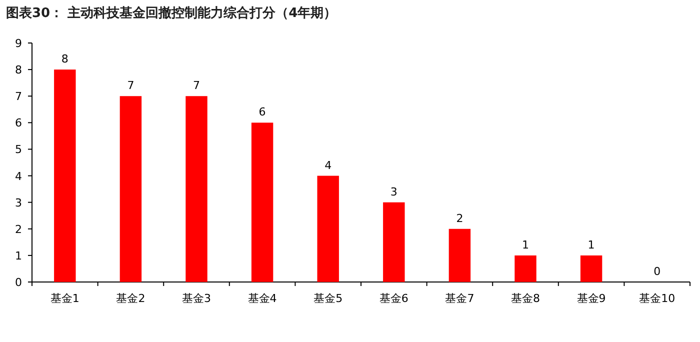 This screenshot has width=700, height=342. Describe the element at coordinates (18, 43) in the screenshot. I see `y-tick-label: 9` at that location.